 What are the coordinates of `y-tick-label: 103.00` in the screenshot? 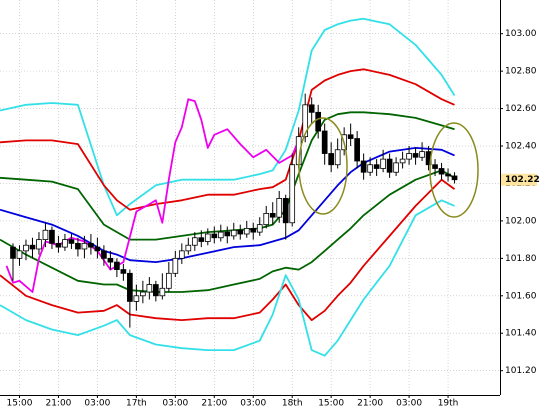 It's located at (521, 34).